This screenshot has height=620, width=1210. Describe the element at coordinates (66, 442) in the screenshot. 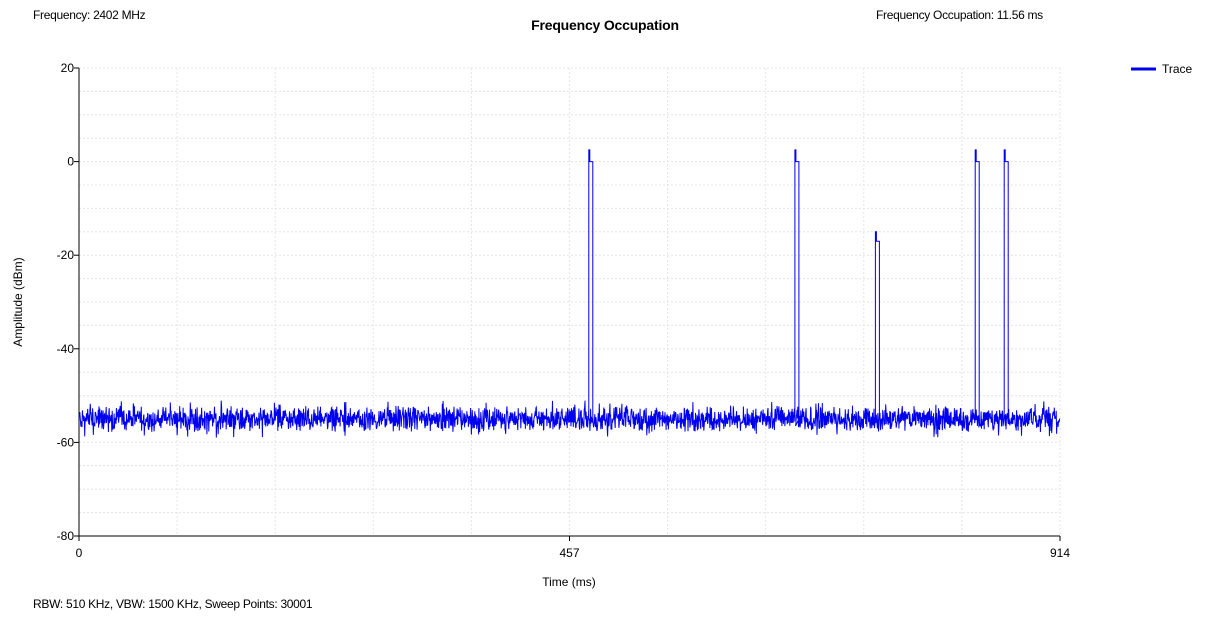

I see `y-tick-label: -60` at that location.